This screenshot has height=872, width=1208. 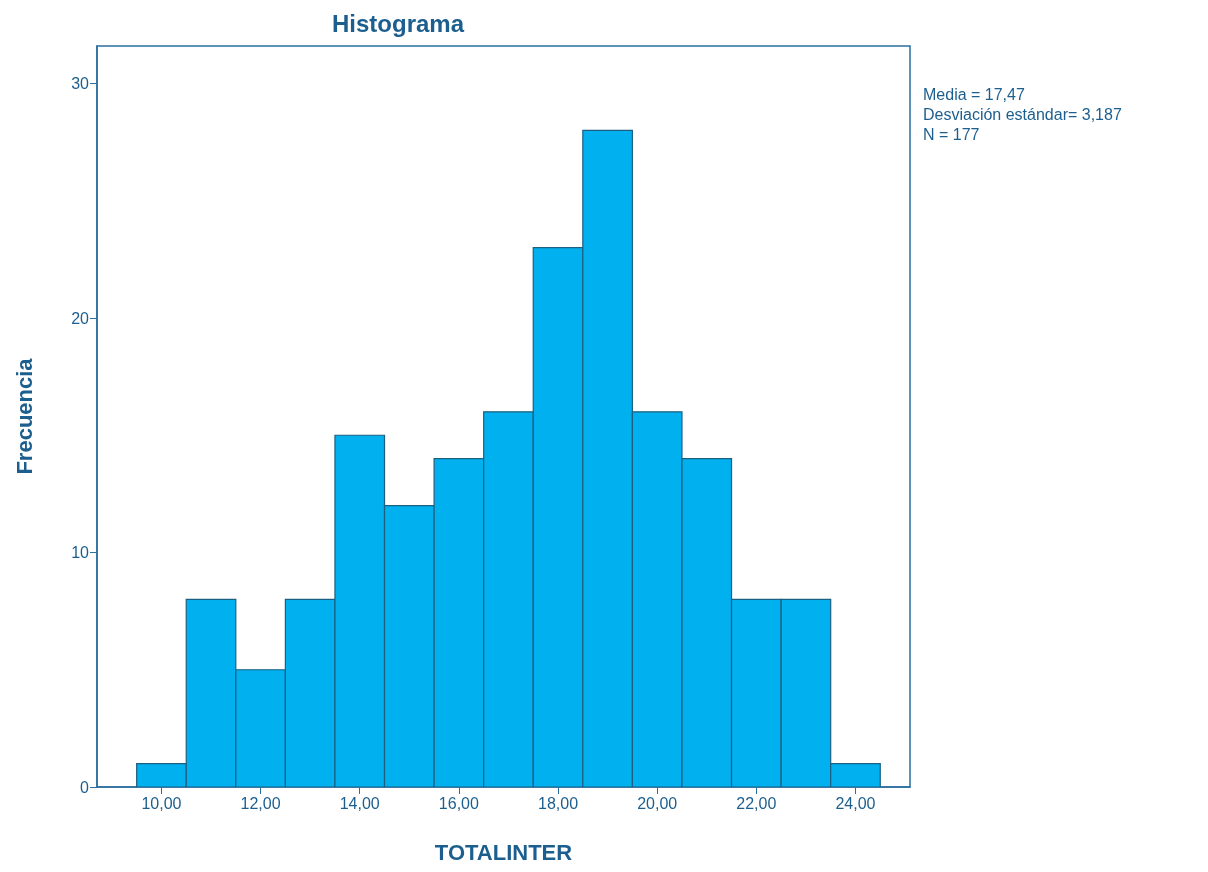 What do you see at coordinates (359, 803) in the screenshot?
I see `x-tick-label: 14,00` at bounding box center [359, 803].